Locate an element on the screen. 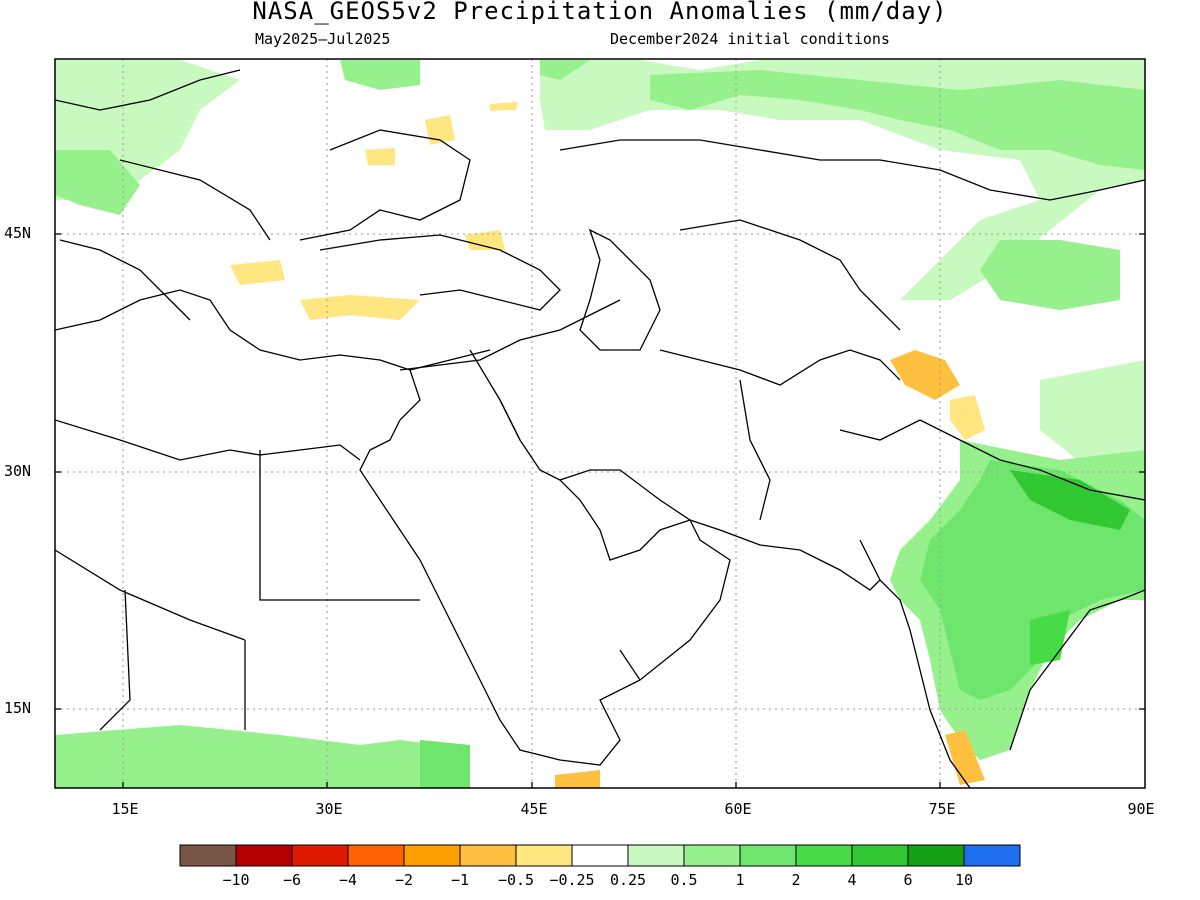 The height and width of the screenshot is (900, 1200). colorbar-label: −4 is located at coordinates (348, 880).